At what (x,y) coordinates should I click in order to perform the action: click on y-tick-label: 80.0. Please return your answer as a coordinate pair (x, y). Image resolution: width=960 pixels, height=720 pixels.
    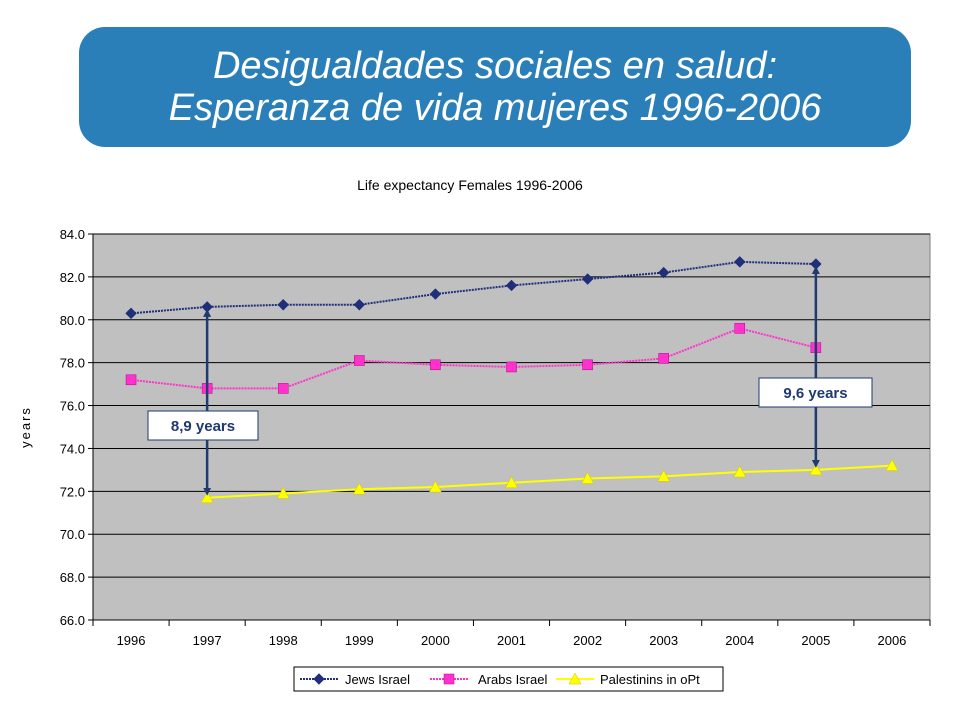
    Looking at the image, I should click on (72, 320).